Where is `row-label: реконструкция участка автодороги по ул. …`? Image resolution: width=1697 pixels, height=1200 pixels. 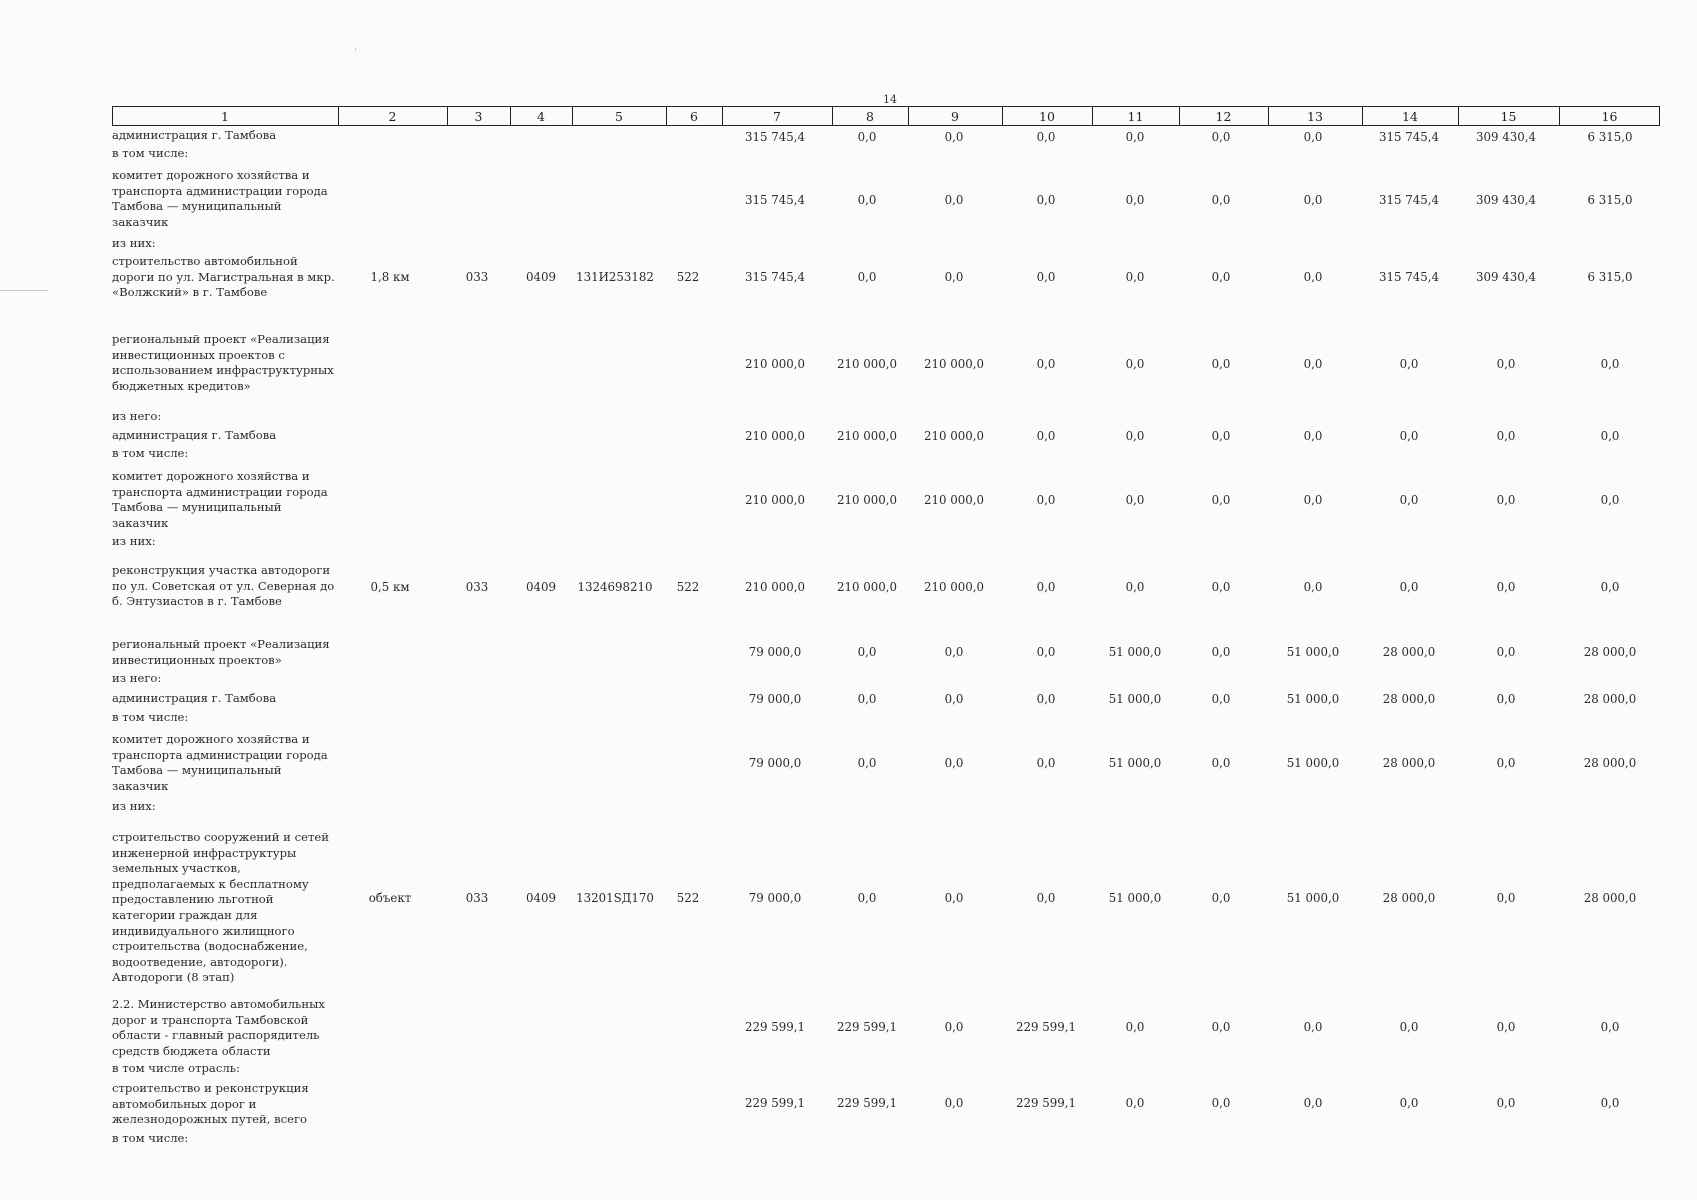
row-label: реконструкция участка автодороги по ул. … is located at coordinates (223, 586).